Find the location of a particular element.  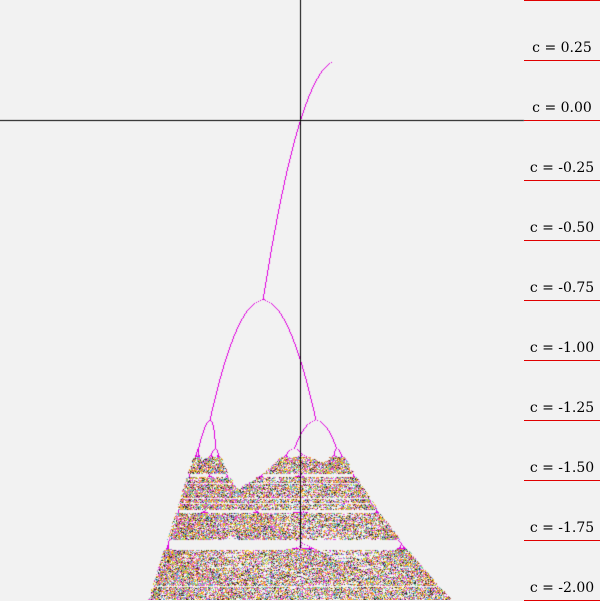

c-label: c = -0.75 is located at coordinates (562, 288).